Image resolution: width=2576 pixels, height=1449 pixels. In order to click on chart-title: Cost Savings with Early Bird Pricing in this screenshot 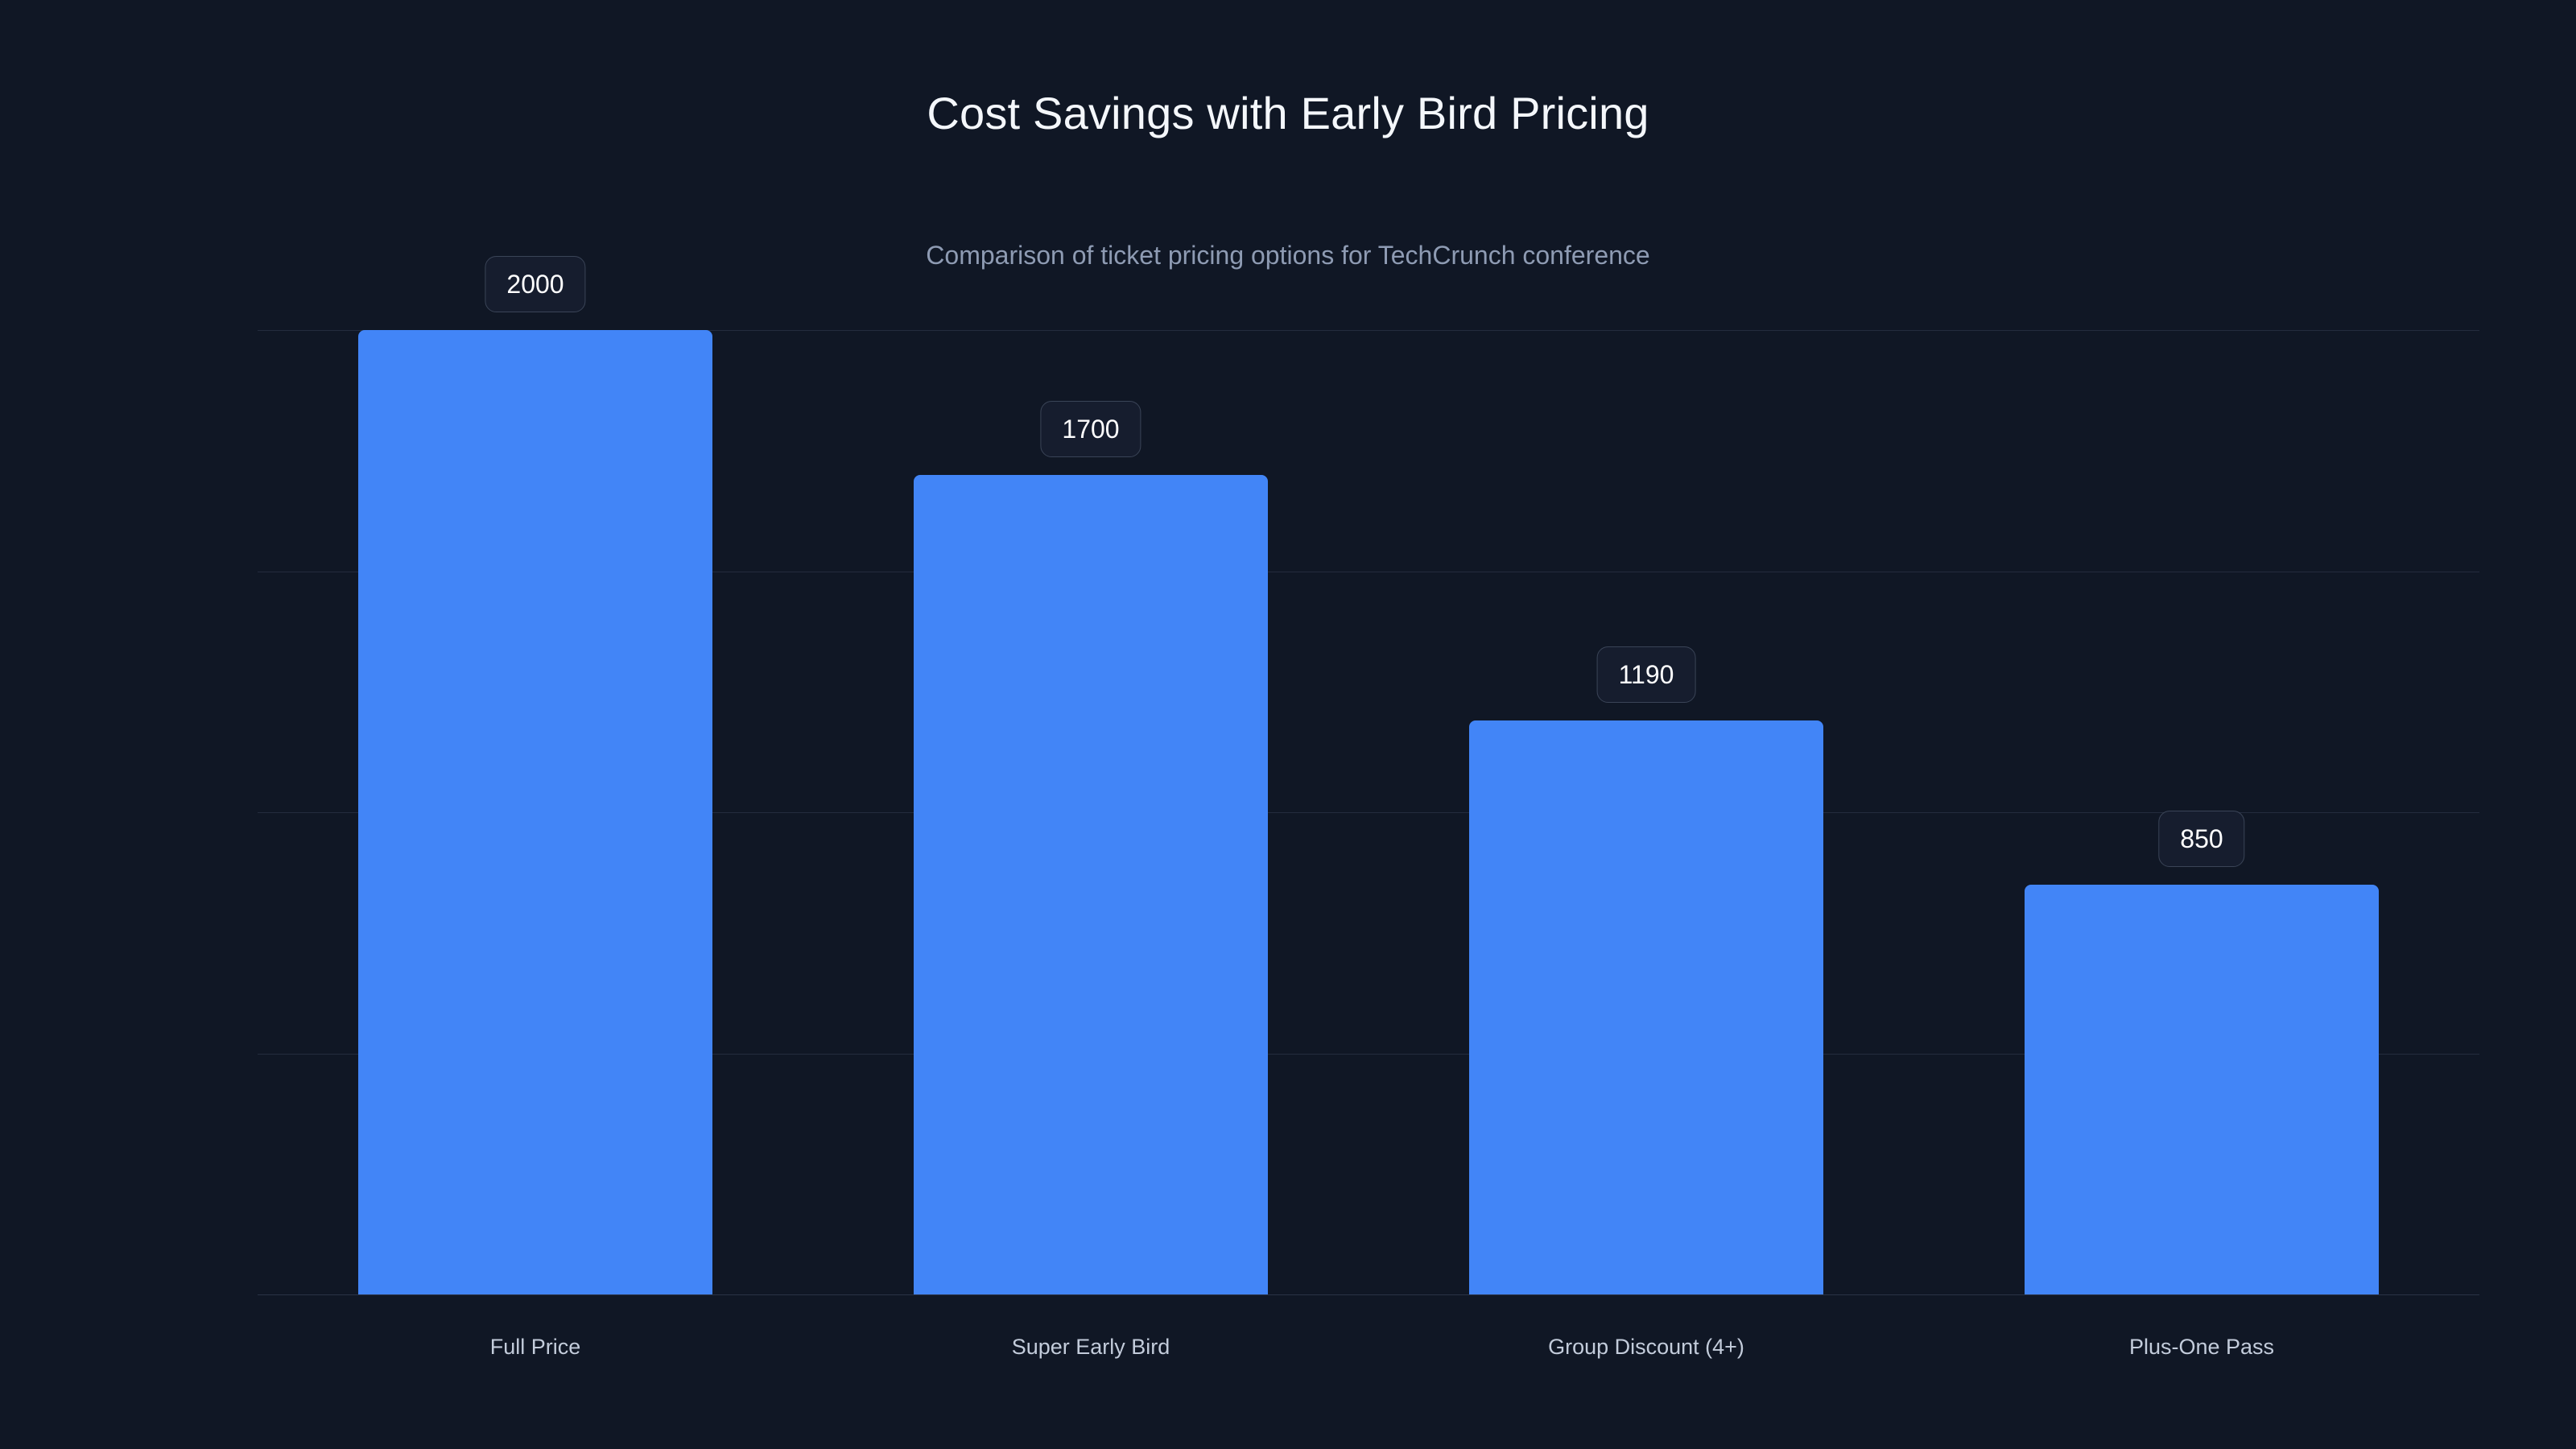, I will do `click(1288, 113)`.